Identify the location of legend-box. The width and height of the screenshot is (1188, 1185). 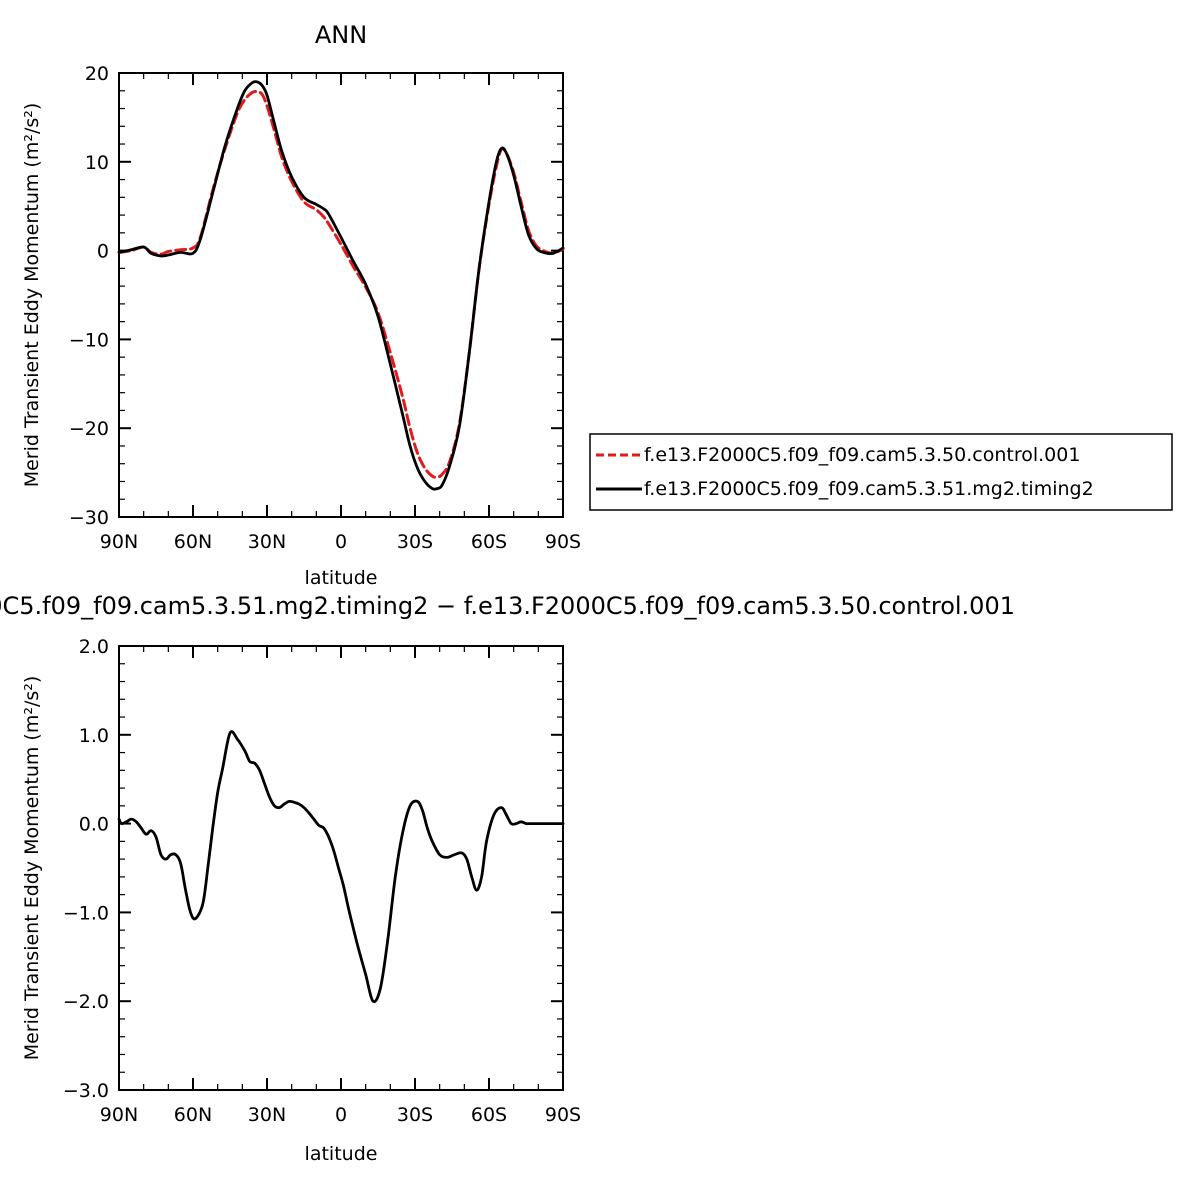
(881, 472).